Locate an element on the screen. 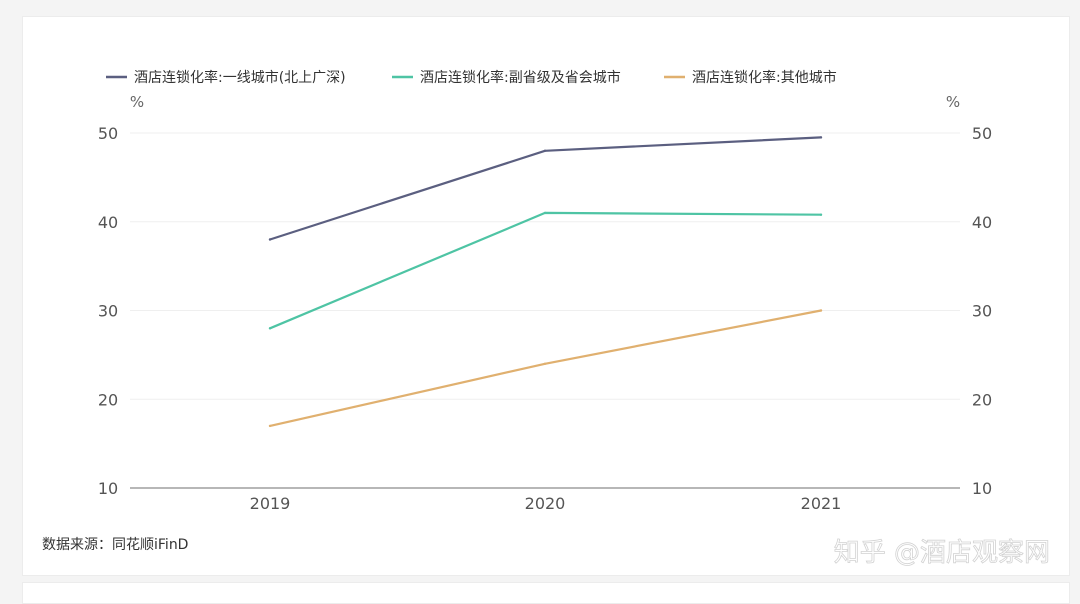 The width and height of the screenshot is (1080, 604). x-axis: 2019 2020 2021 is located at coordinates (546, 503).